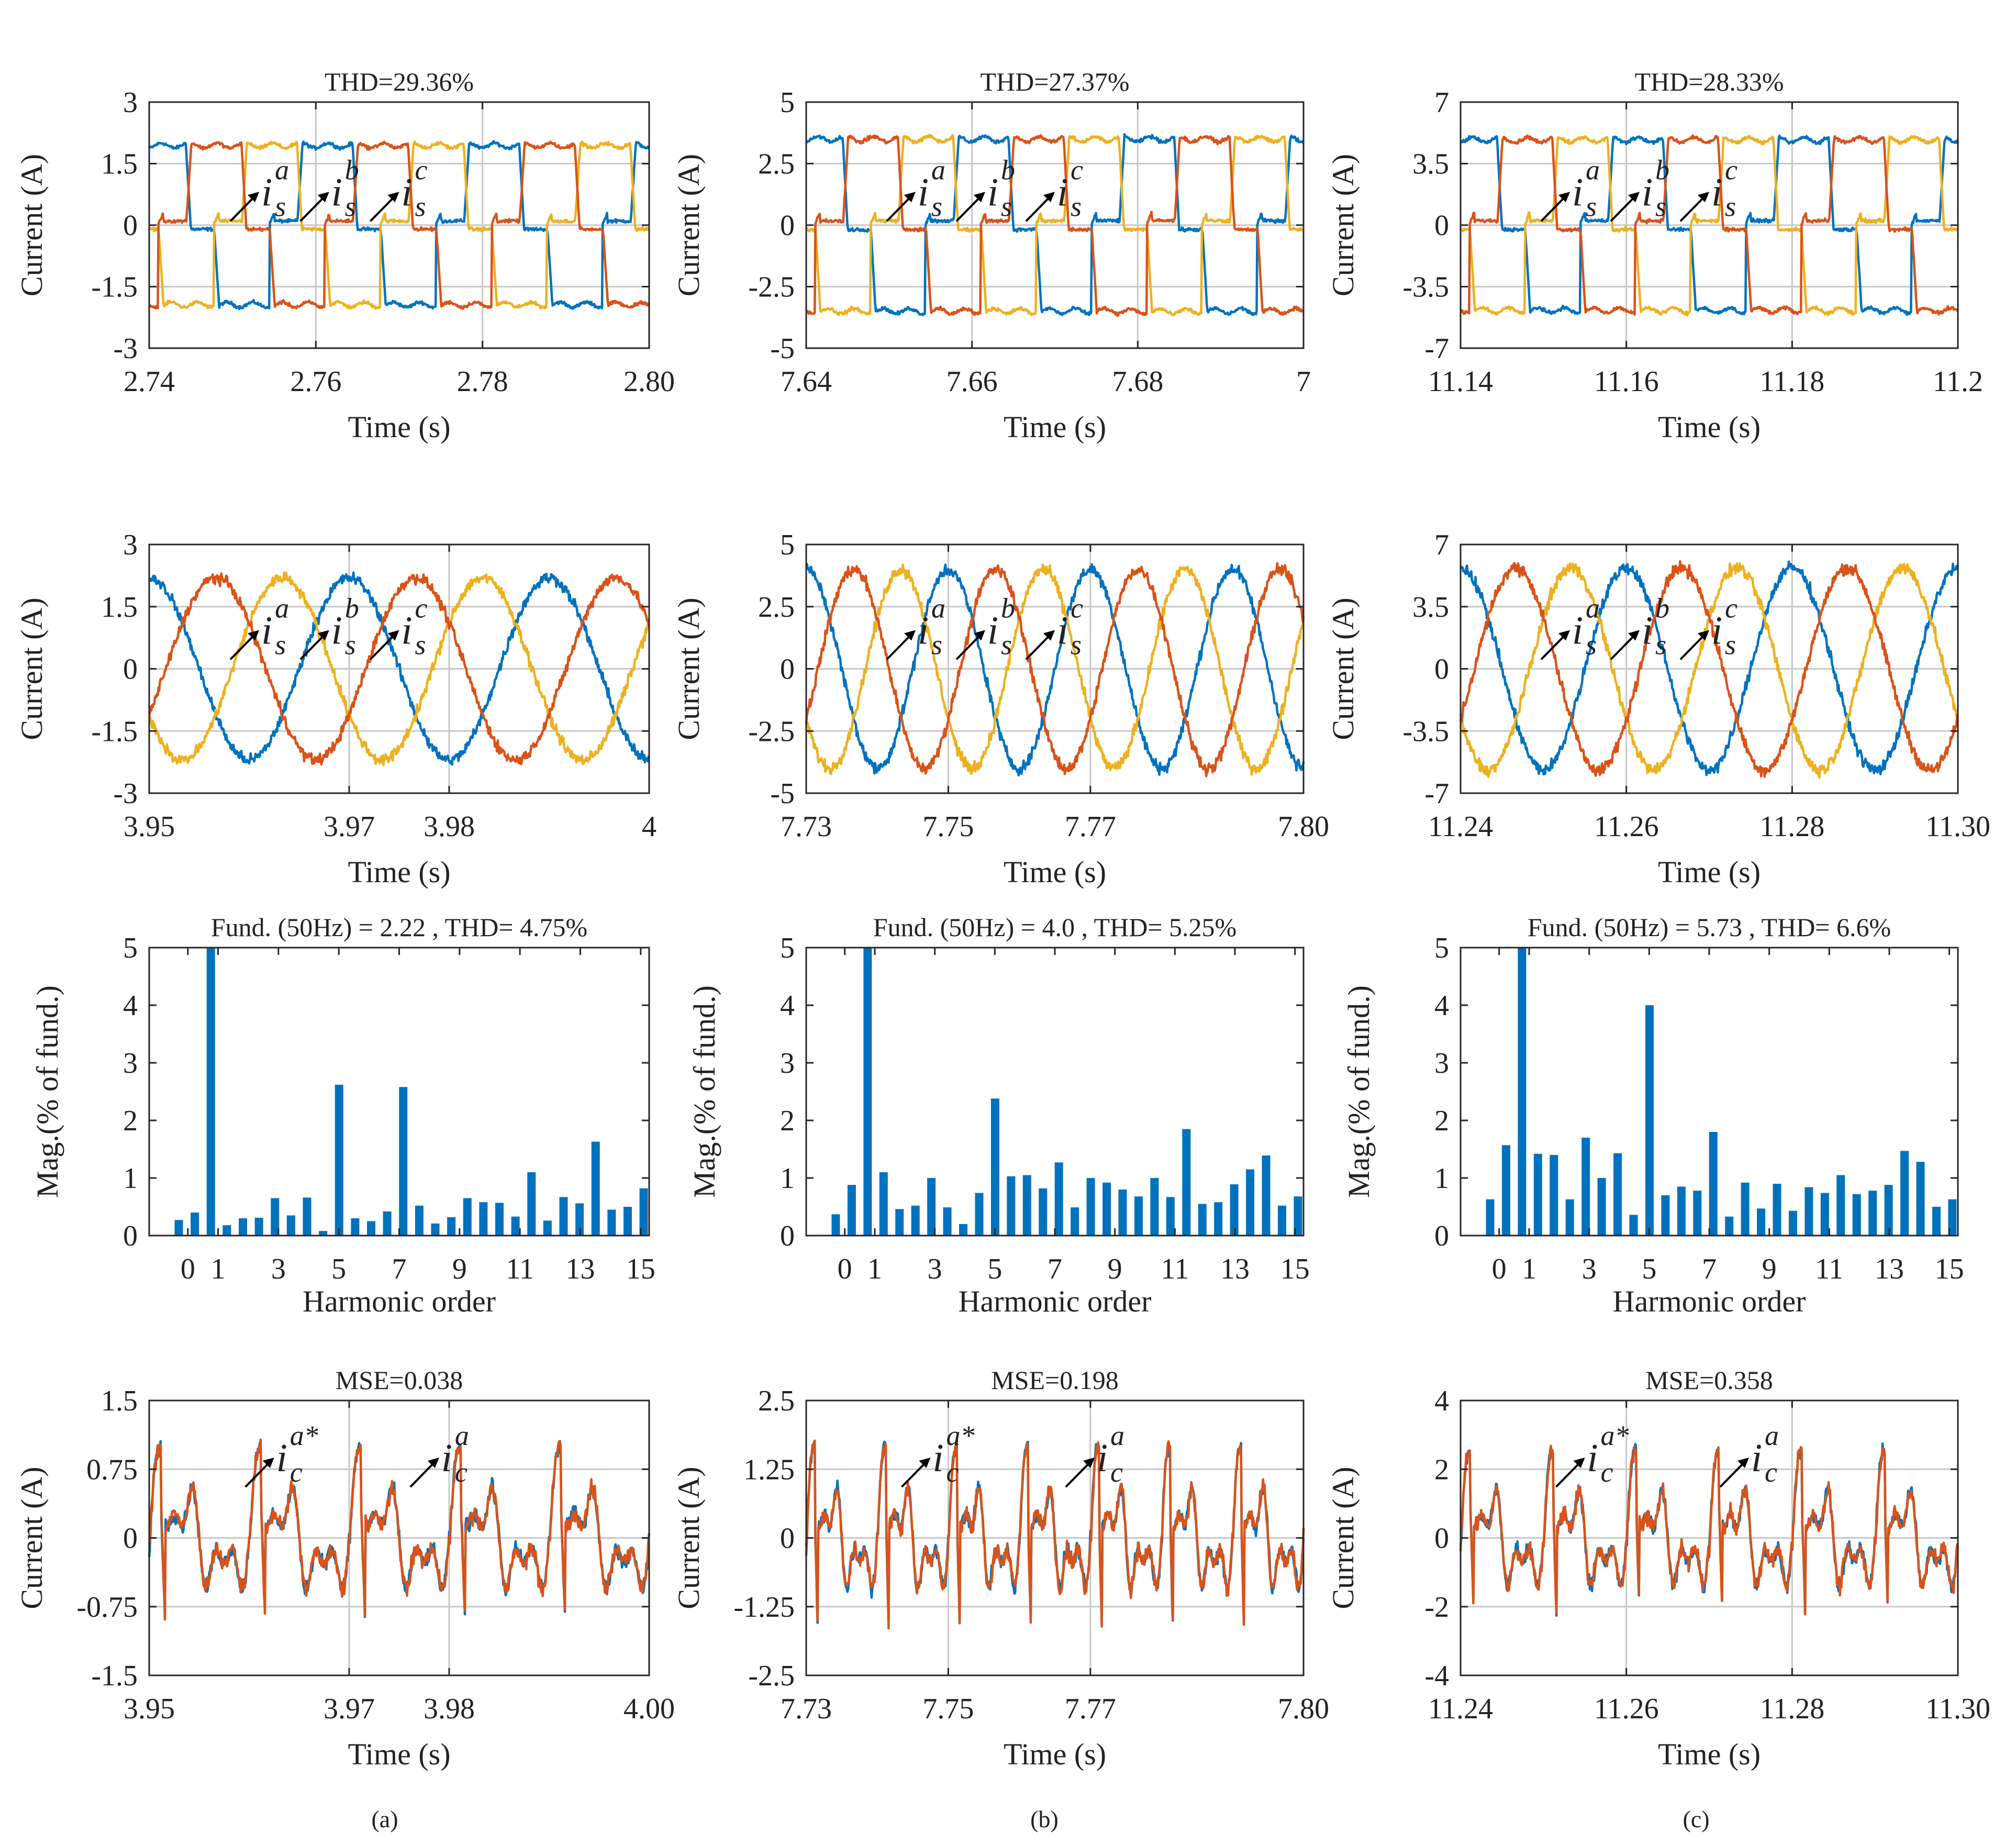  What do you see at coordinates (47, 1091) in the screenshot?
I see `y-axis-label: Mag.(% of fund.)` at bounding box center [47, 1091].